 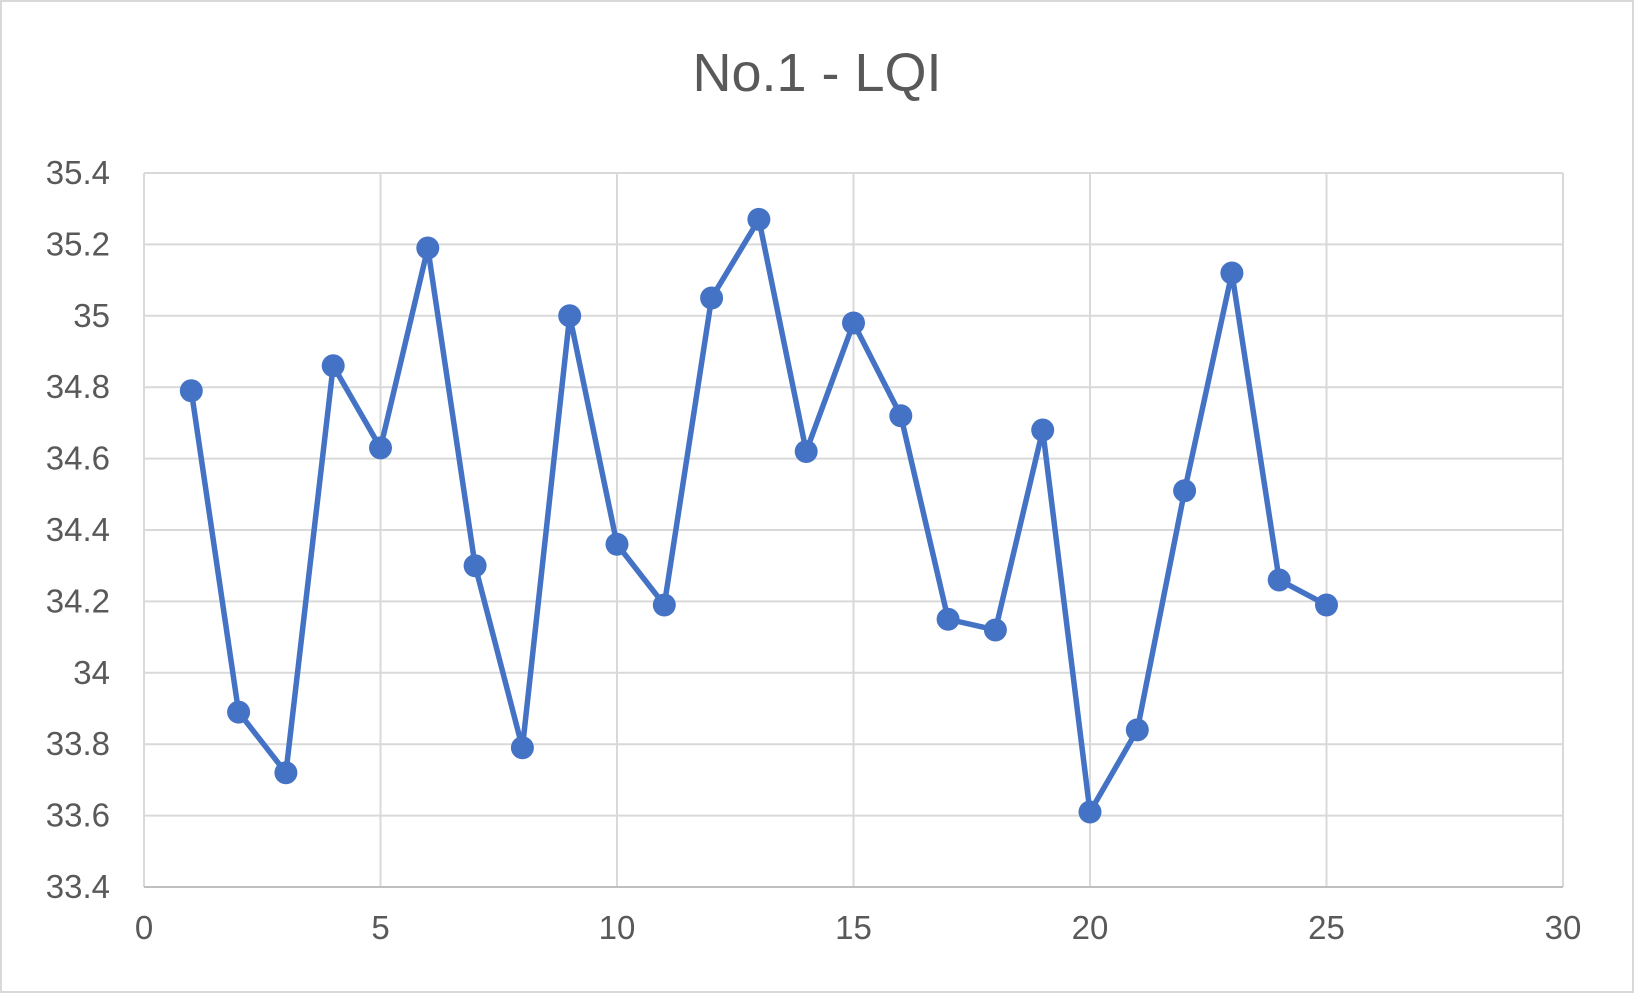 I want to click on y-tick-label: 35.2, so click(x=78, y=243).